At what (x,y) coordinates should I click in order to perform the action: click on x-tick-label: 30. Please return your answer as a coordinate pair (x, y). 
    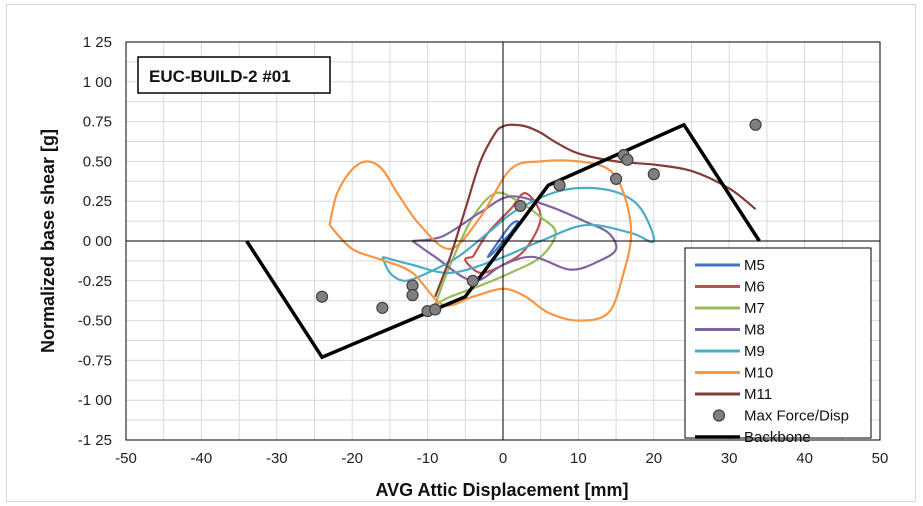
    Looking at the image, I should click on (729, 458).